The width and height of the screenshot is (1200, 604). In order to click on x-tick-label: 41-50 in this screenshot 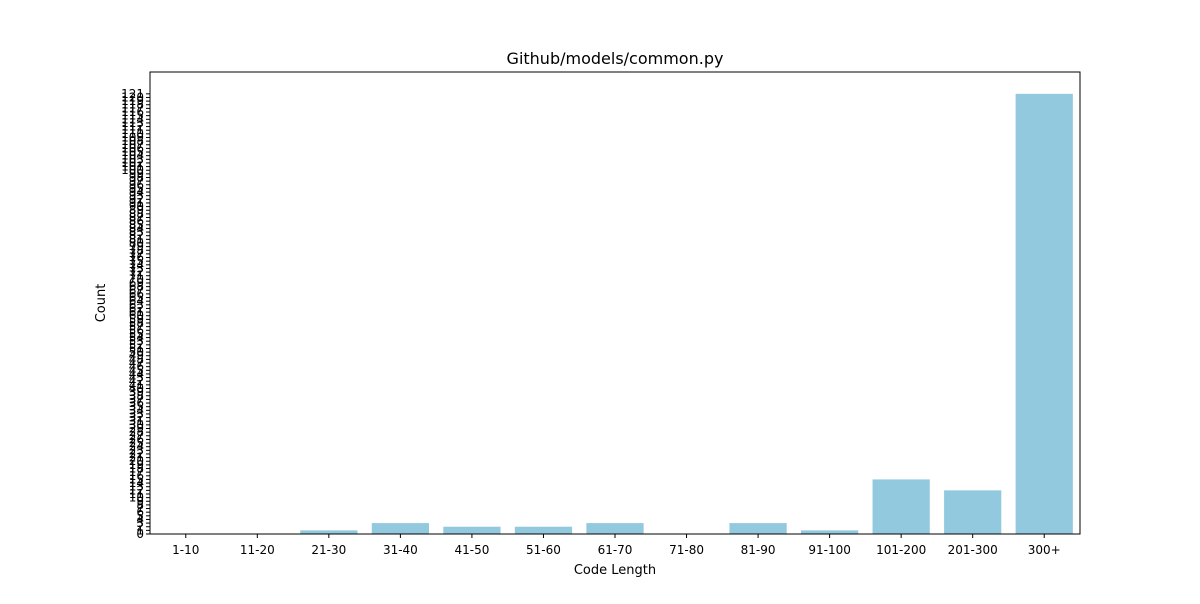, I will do `click(471, 550)`.